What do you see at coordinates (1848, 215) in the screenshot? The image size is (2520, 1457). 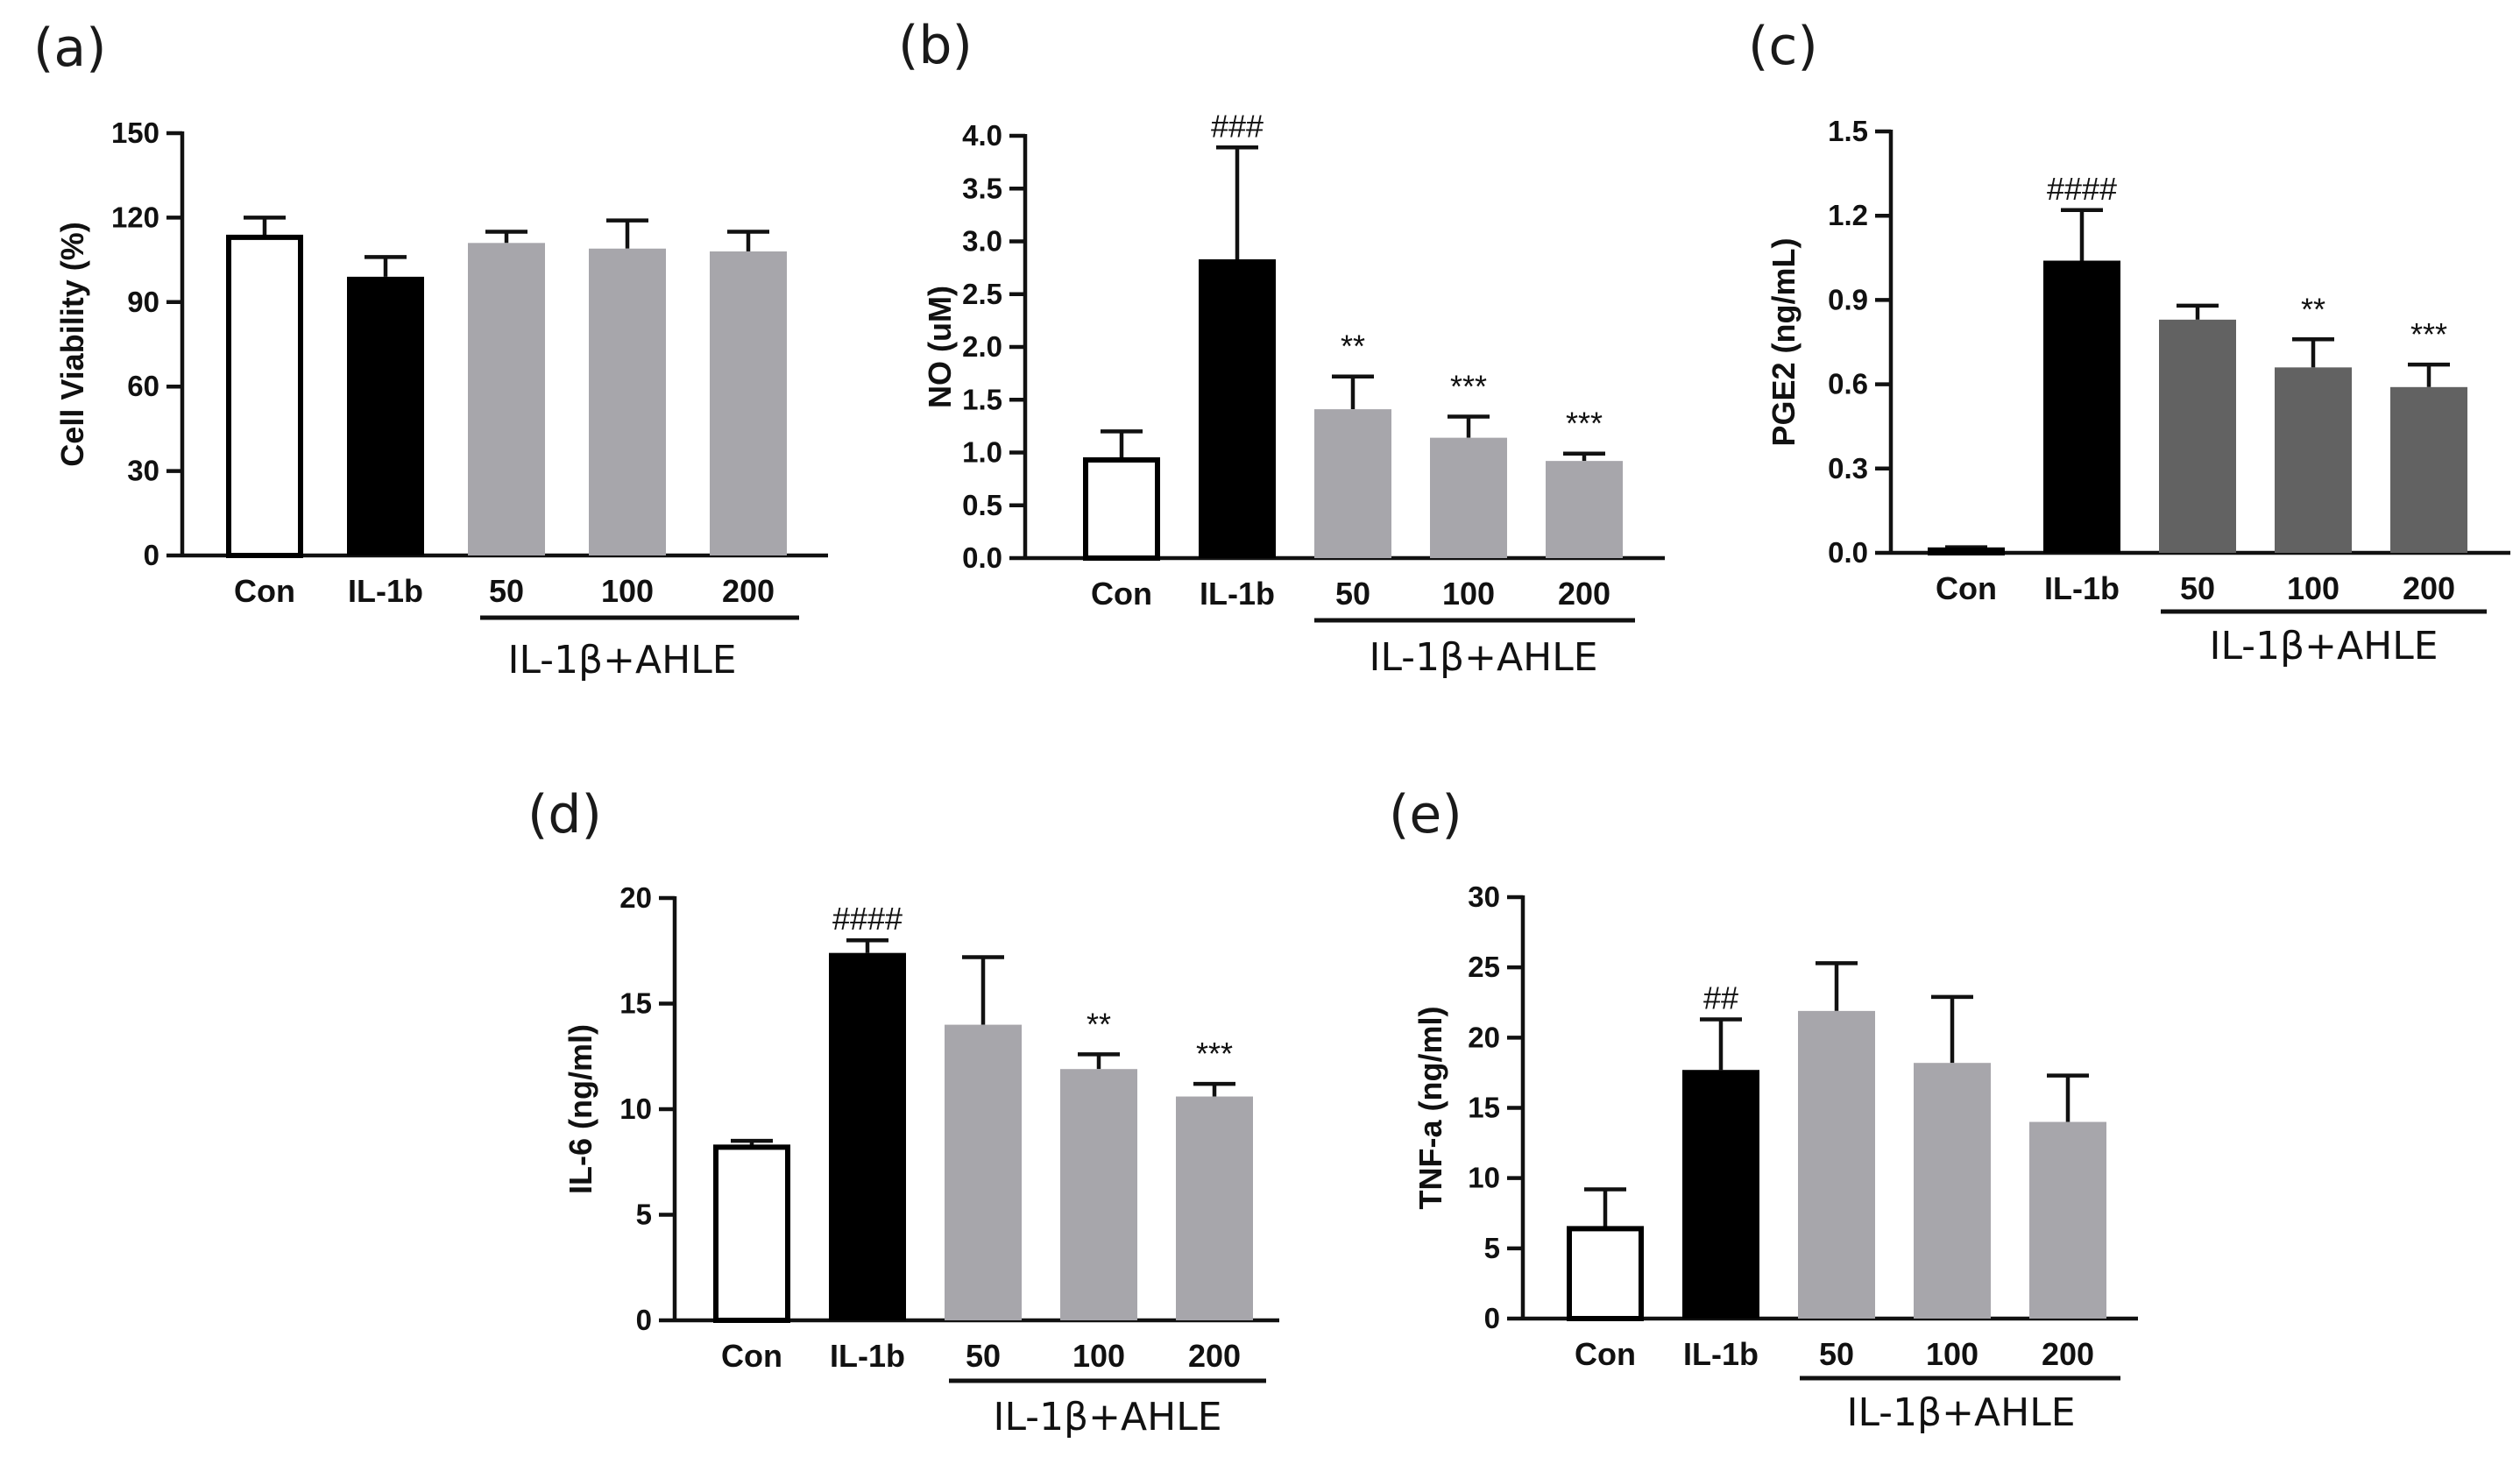 I see `y-tick-label: 1.2` at bounding box center [1848, 215].